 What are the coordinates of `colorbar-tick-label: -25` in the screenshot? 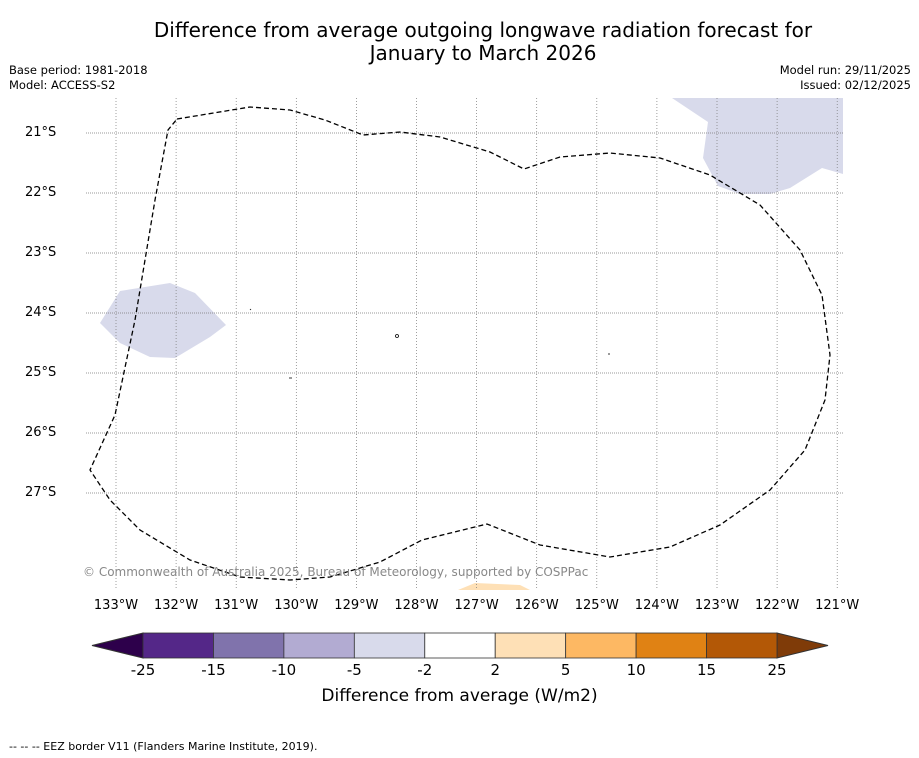 It's located at (143, 670).